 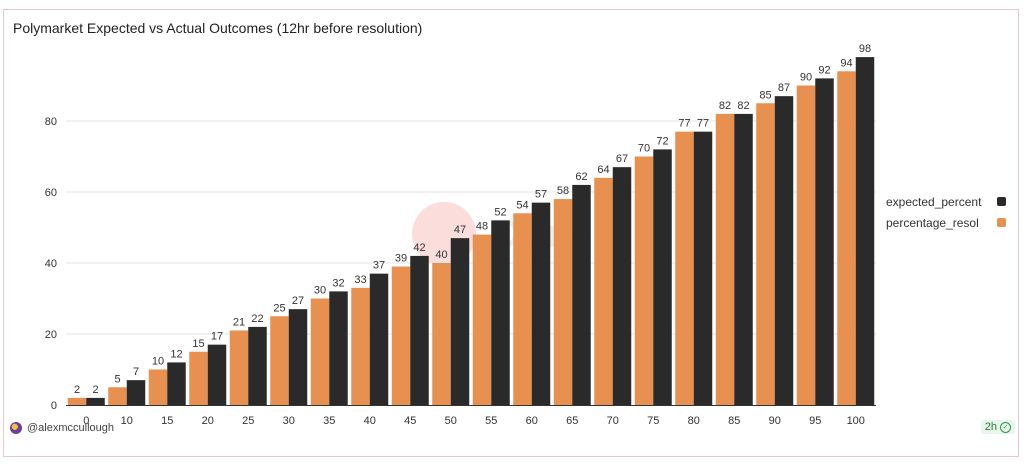 I want to click on x-tick-label: 35, so click(x=329, y=421).